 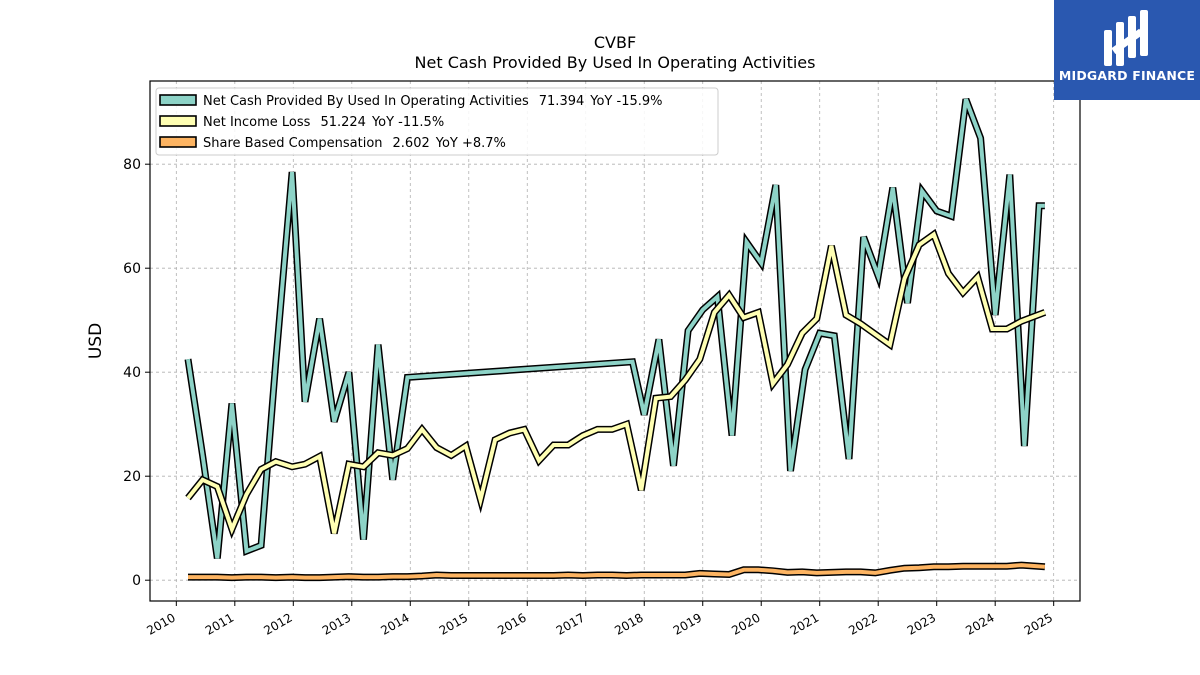 I want to click on y-tick-label: 60, so click(x=132, y=269).